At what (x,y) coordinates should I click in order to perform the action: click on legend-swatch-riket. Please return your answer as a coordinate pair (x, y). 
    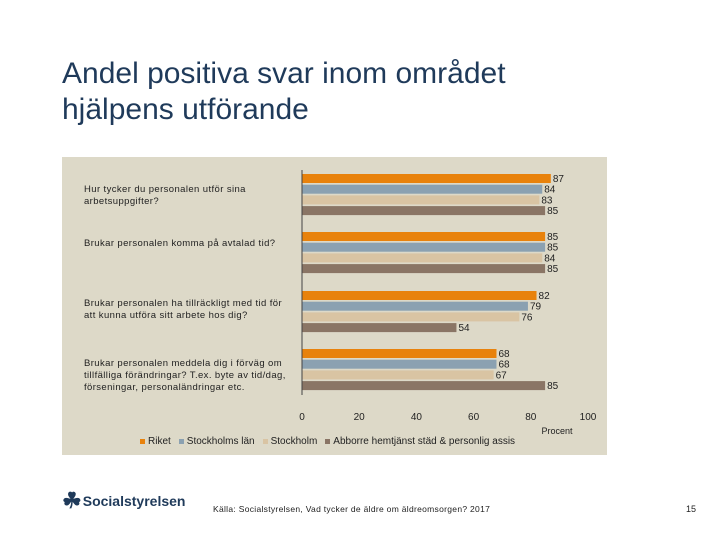
    Looking at the image, I should click on (142, 441).